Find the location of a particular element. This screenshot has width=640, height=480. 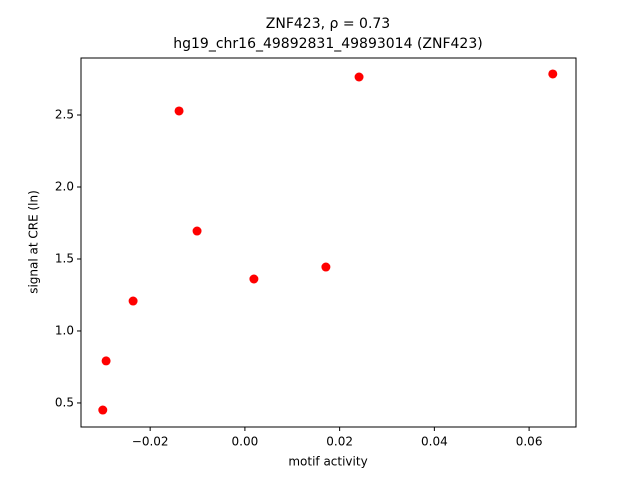

chart-subtitle: hg19_chr16_49892831_49893014 (ZNF423) is located at coordinates (327, 44).